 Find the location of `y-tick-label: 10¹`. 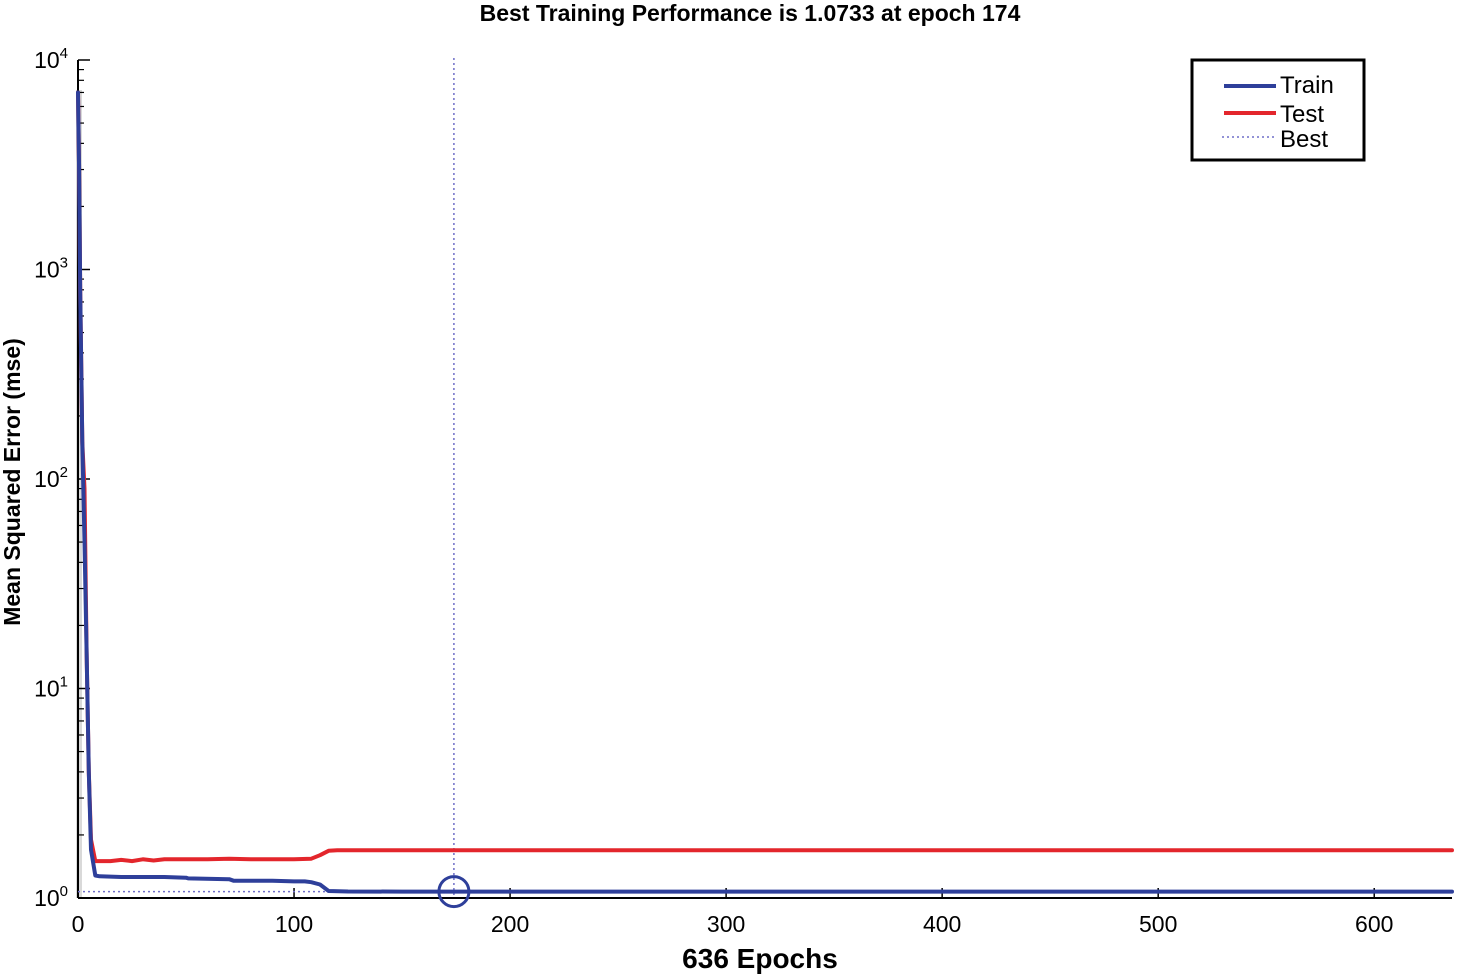

y-tick-label: 10¹ is located at coordinates (51, 688).